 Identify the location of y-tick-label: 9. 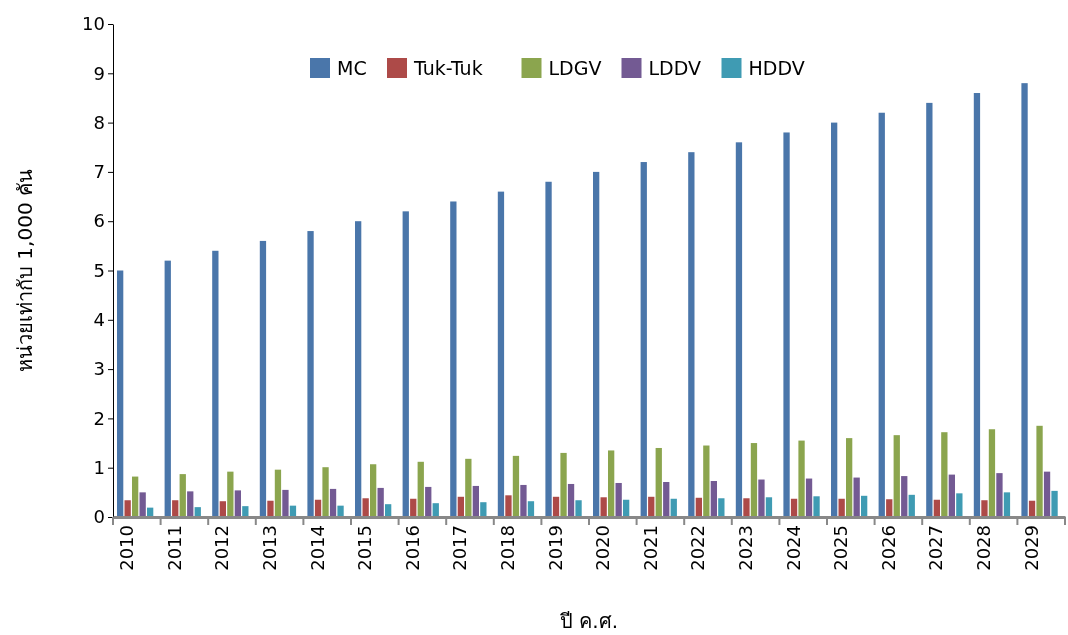
(99, 73).